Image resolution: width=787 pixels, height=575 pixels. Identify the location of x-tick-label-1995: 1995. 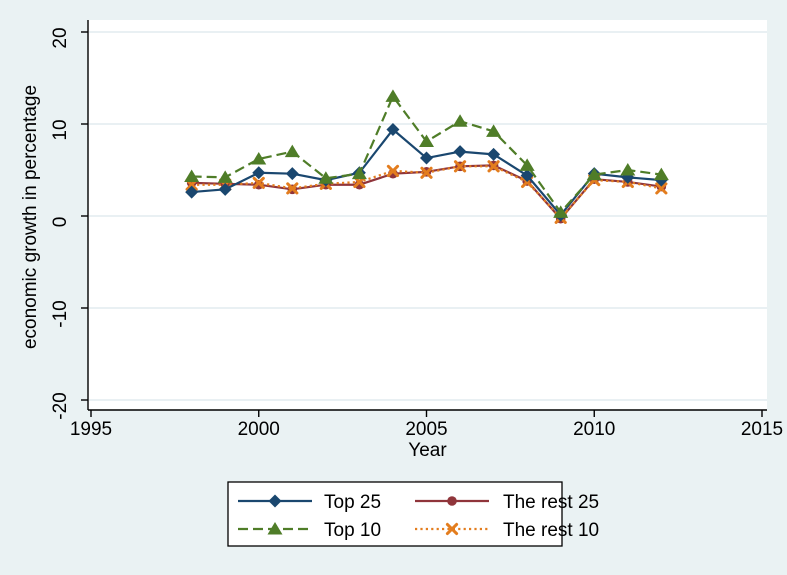
(91, 429).